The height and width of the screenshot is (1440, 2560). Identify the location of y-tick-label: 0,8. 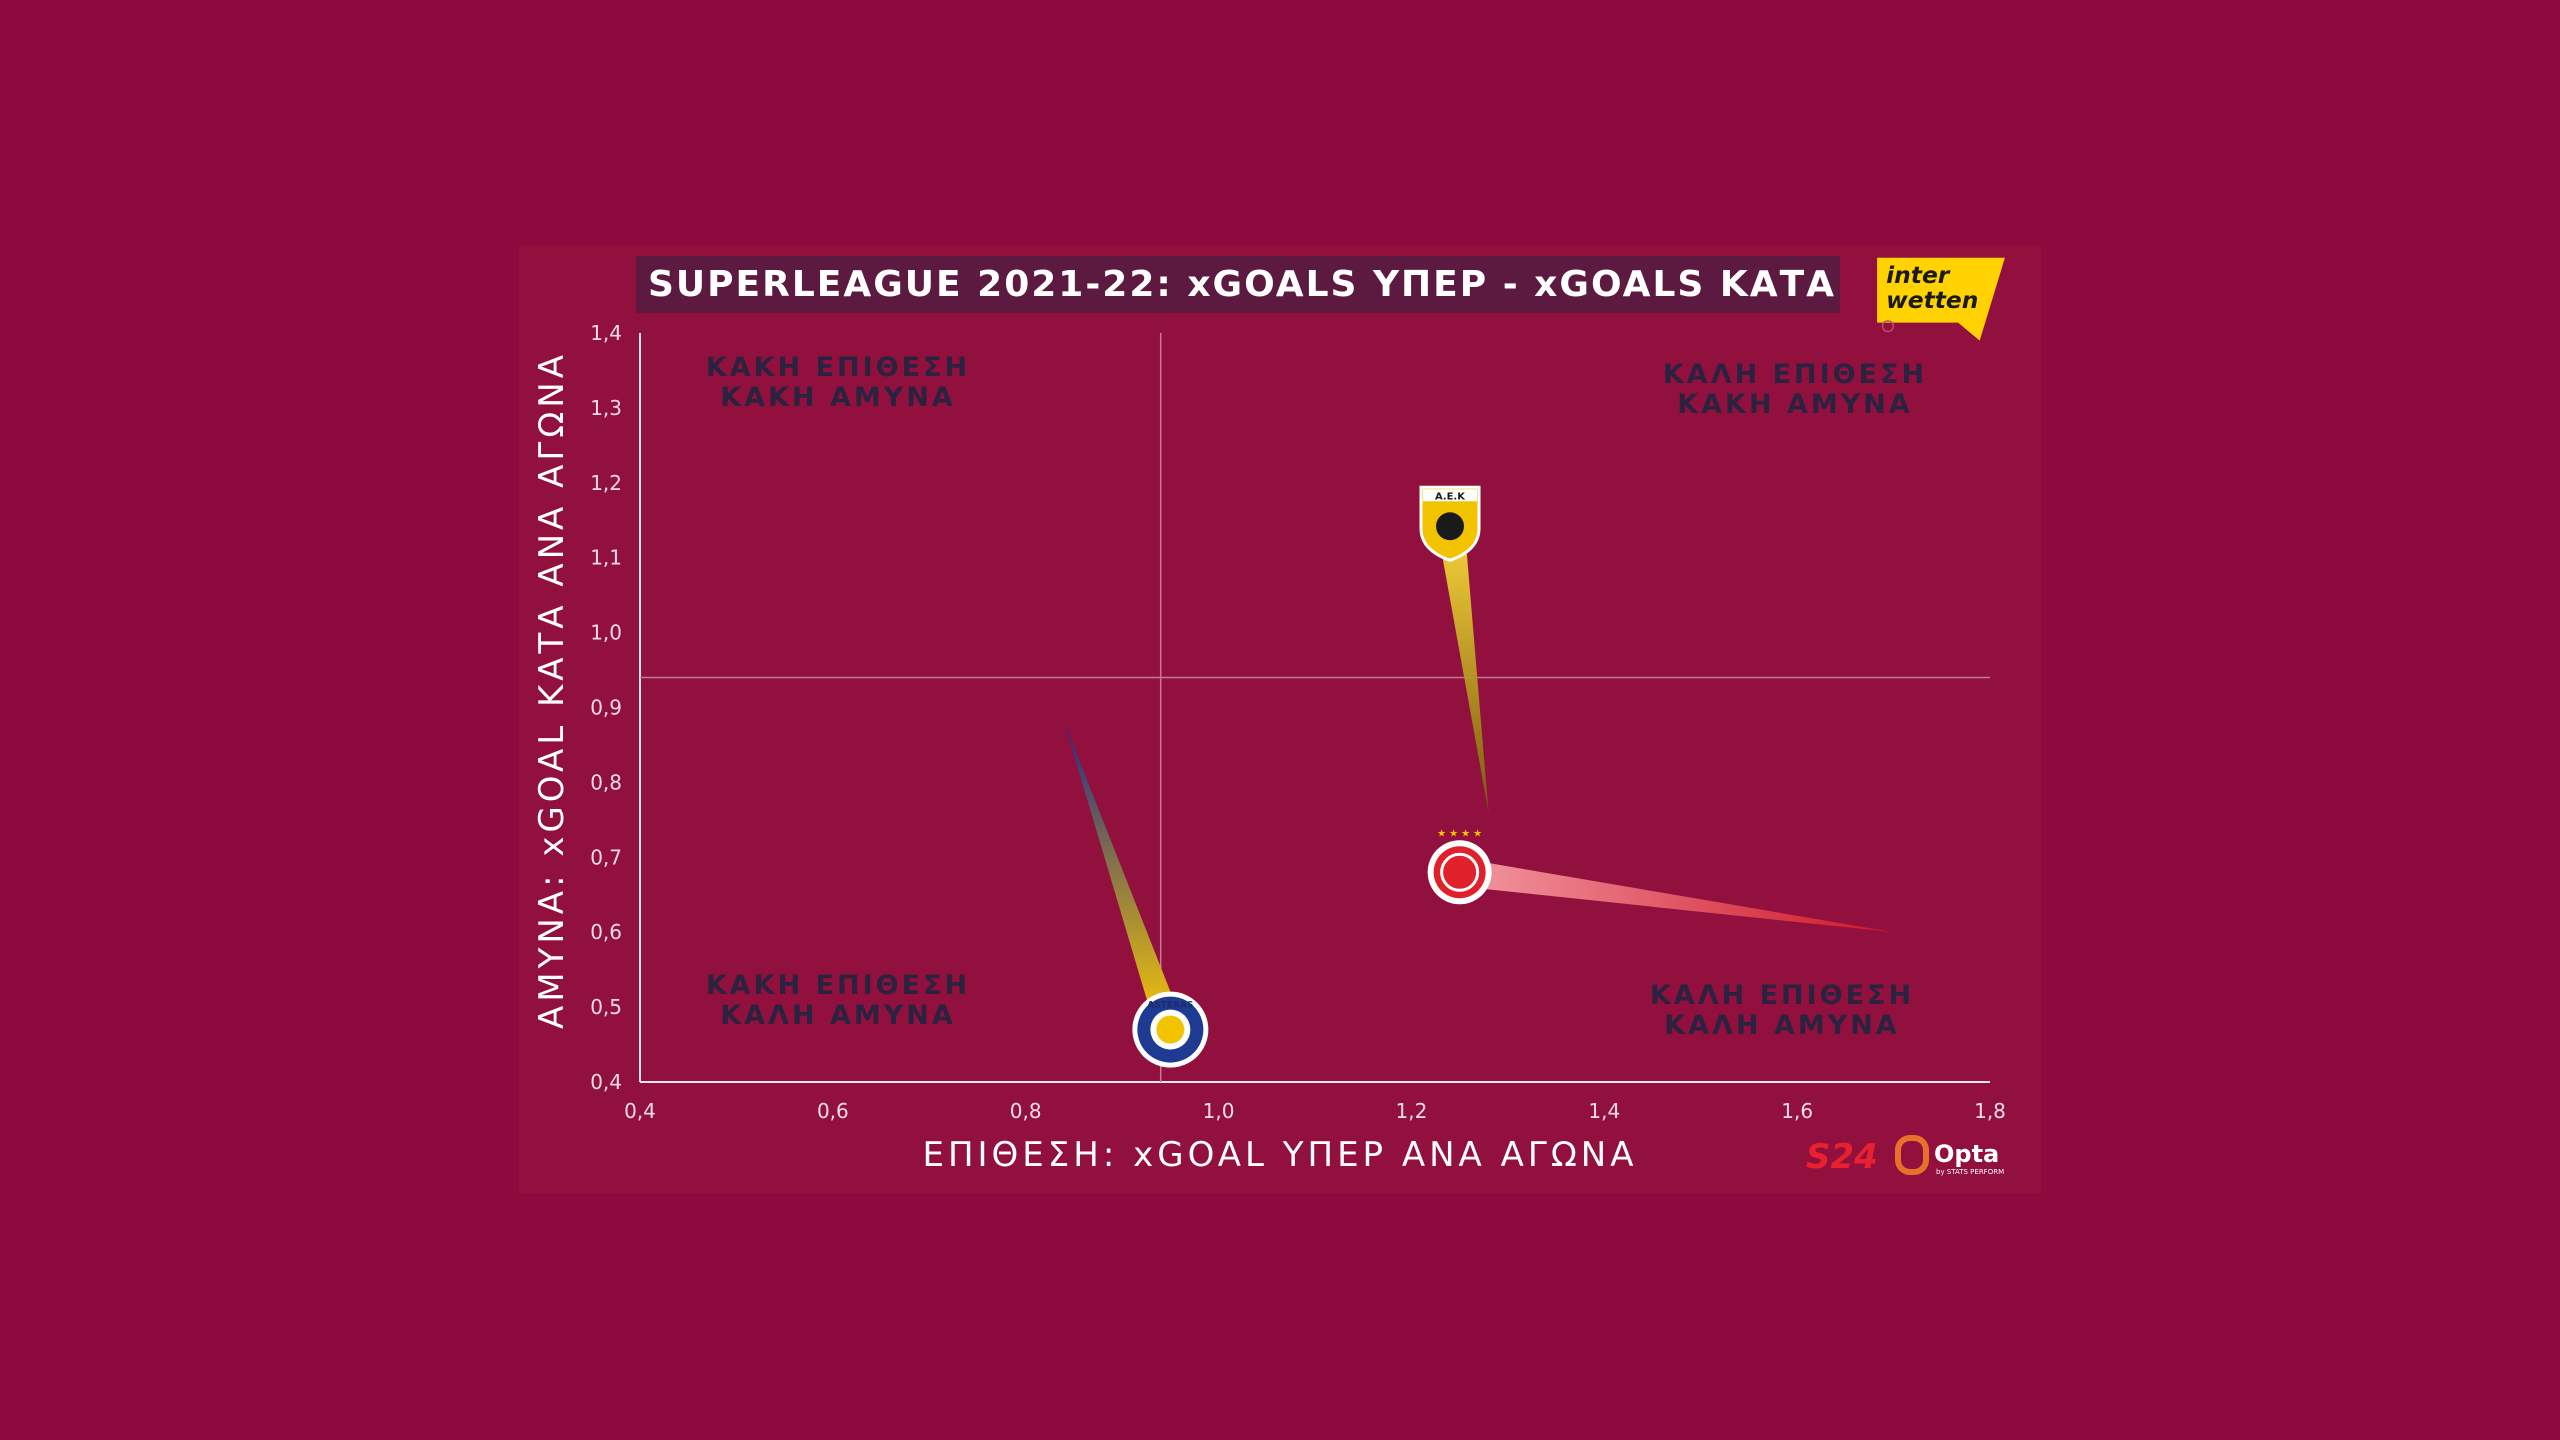
(606, 782).